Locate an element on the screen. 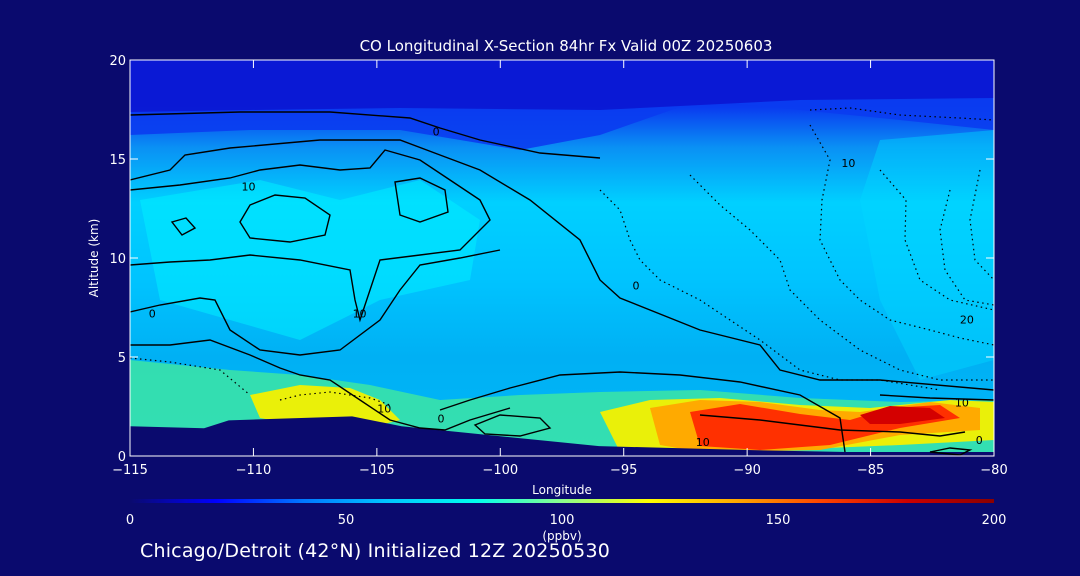 The height and width of the screenshot is (576, 1080). cyan-patch-east is located at coordinates (927, 255).